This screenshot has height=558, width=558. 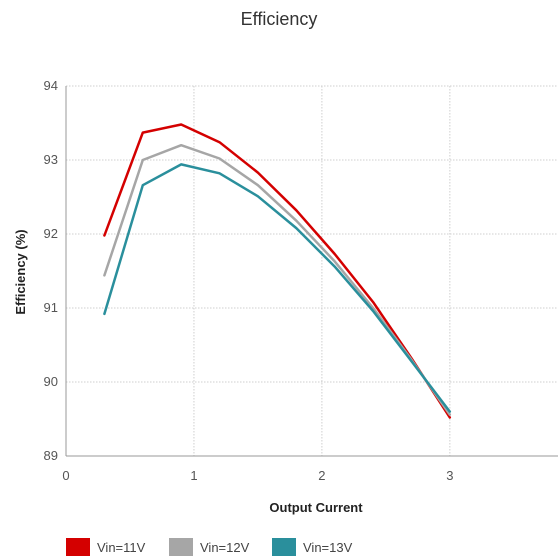 I want to click on x-tick-label: 3, so click(x=449, y=475).